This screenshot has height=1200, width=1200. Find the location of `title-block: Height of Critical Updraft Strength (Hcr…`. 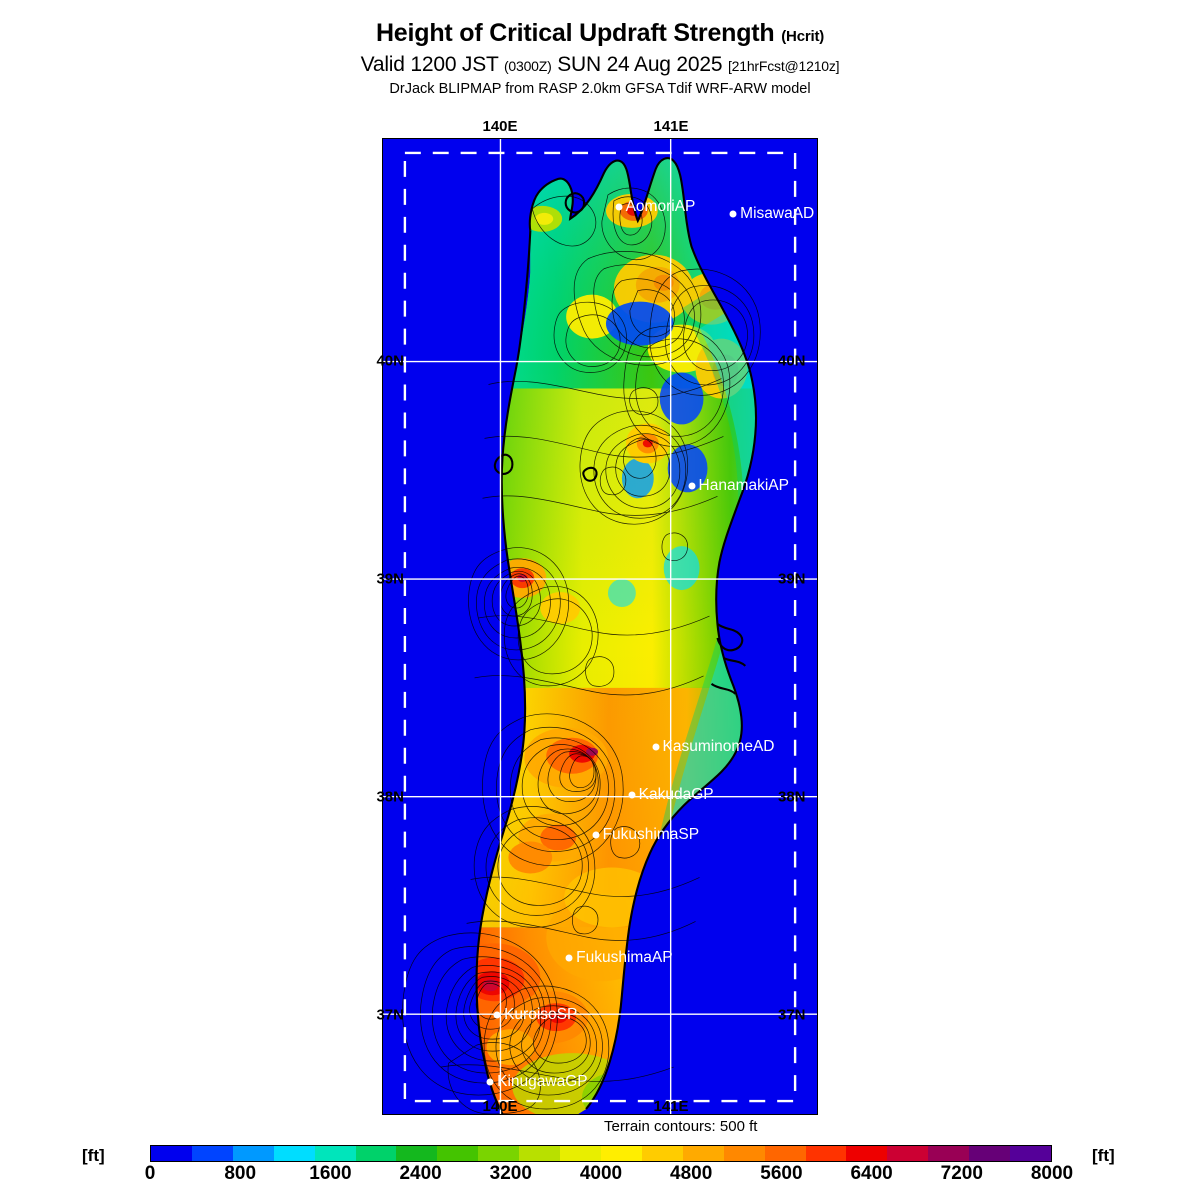

title-block: Height of Critical Updraft Strength (Hcr… is located at coordinates (600, 58).